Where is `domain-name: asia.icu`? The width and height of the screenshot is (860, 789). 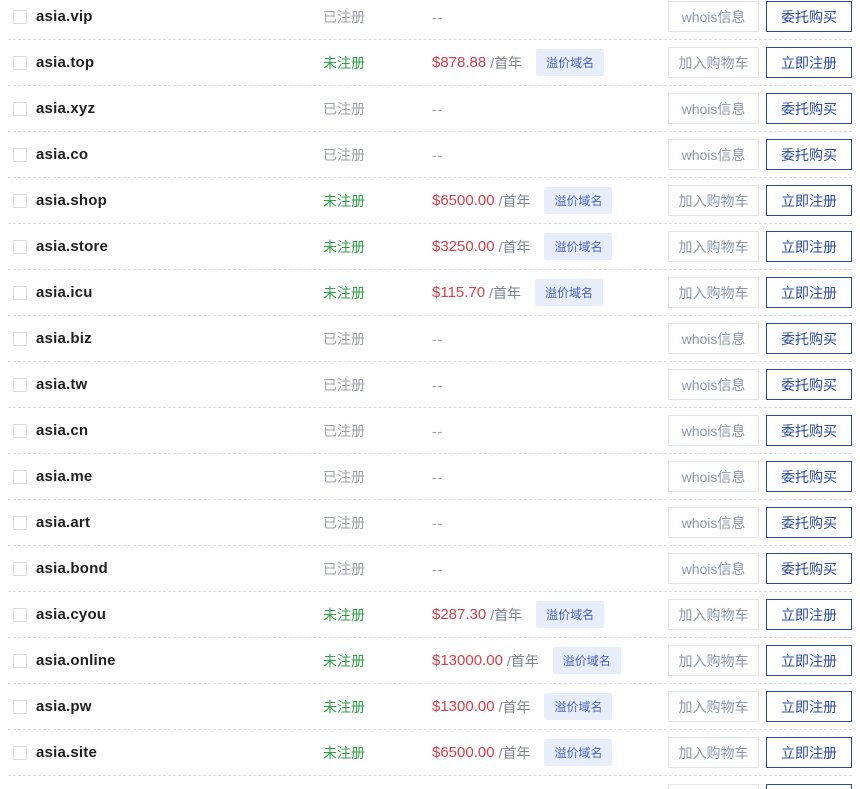 domain-name: asia.icu is located at coordinates (64, 292).